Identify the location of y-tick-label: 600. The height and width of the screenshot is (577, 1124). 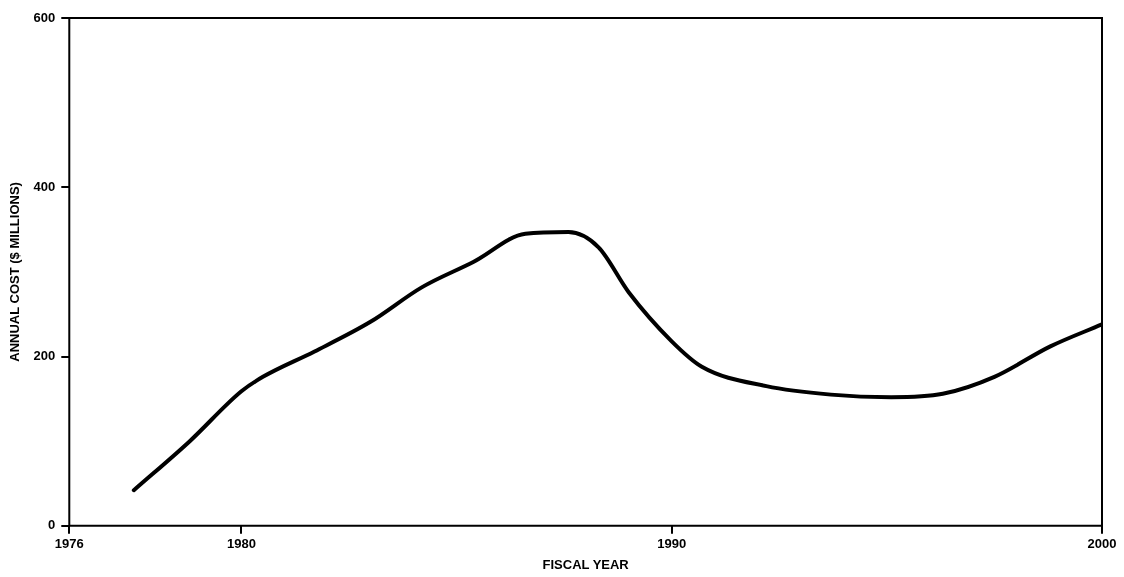
(44, 17).